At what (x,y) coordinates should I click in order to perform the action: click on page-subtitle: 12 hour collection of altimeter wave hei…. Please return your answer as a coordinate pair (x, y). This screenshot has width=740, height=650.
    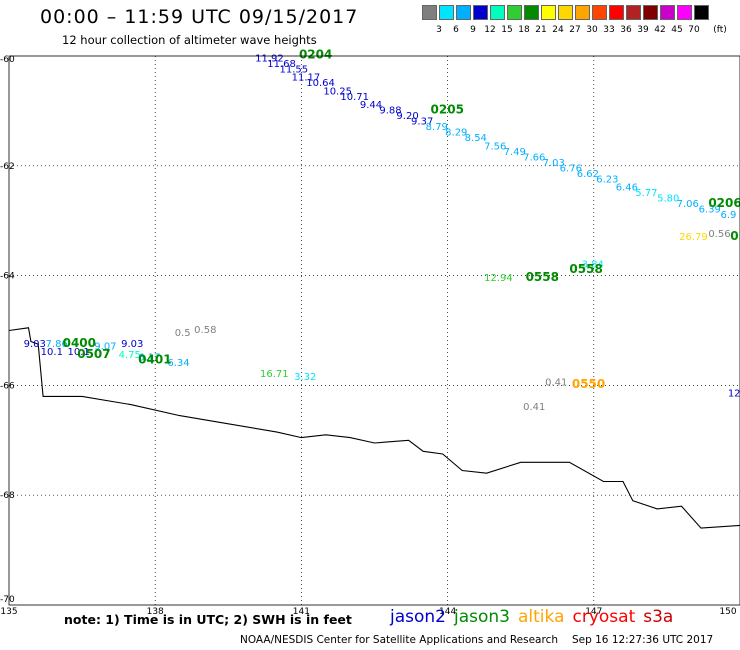
    Looking at the image, I should click on (189, 40).